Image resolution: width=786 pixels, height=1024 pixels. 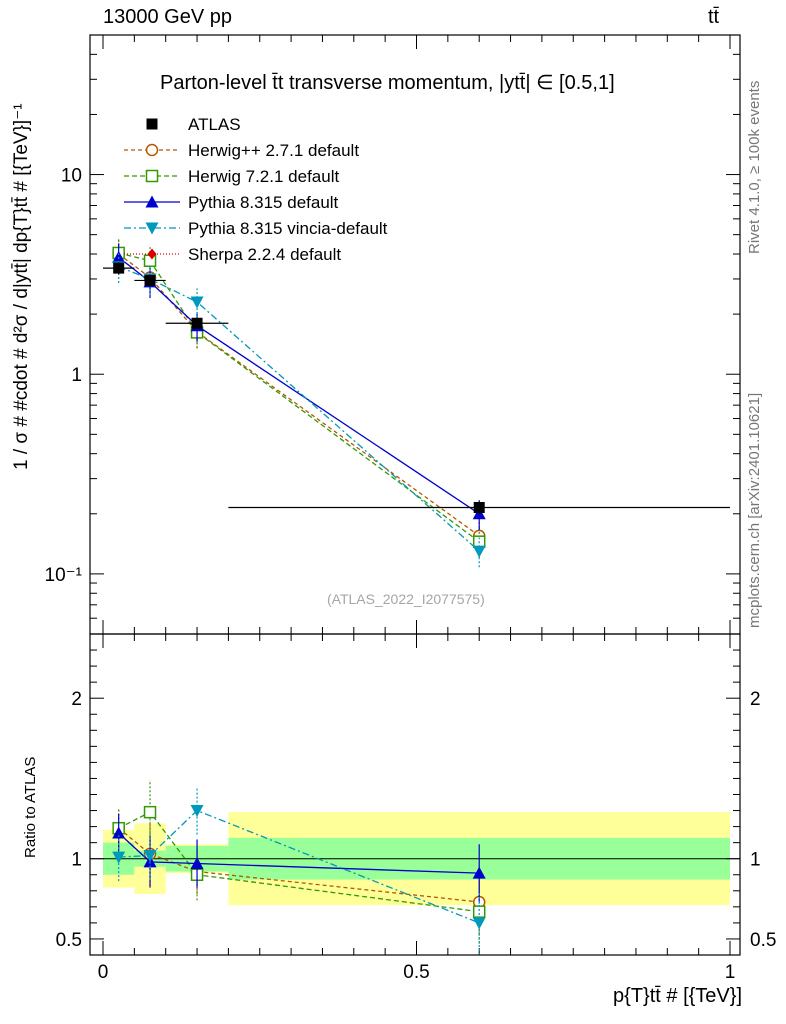 I want to click on y-tick-label: 1, so click(x=76, y=375).